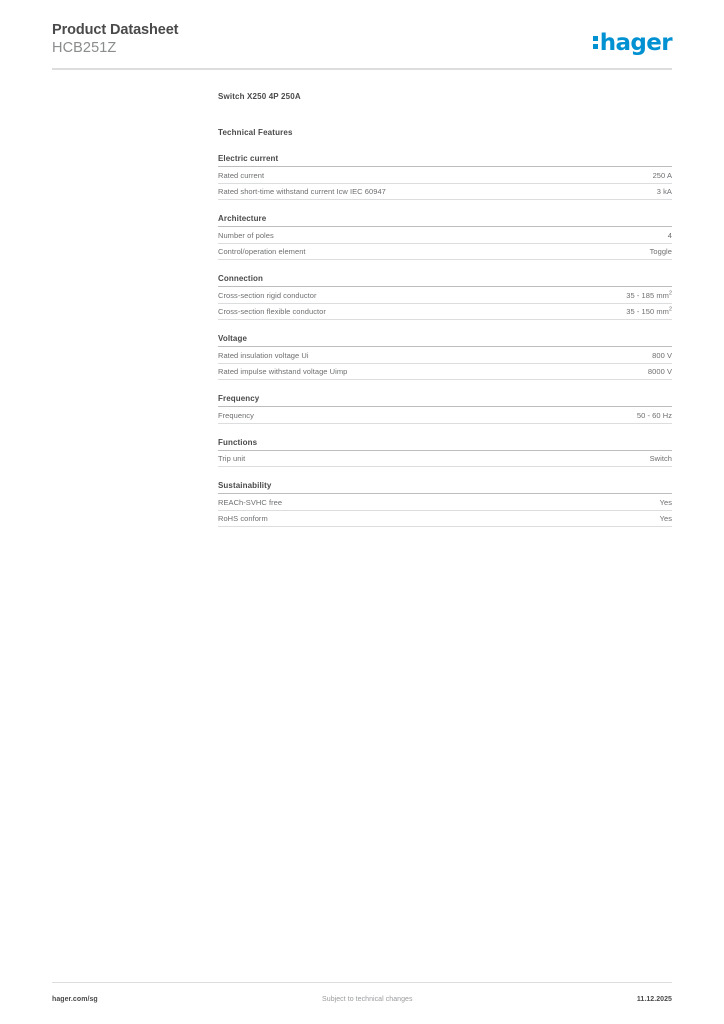  What do you see at coordinates (669, 235) in the screenshot?
I see `spec-value-text: 4` at bounding box center [669, 235].